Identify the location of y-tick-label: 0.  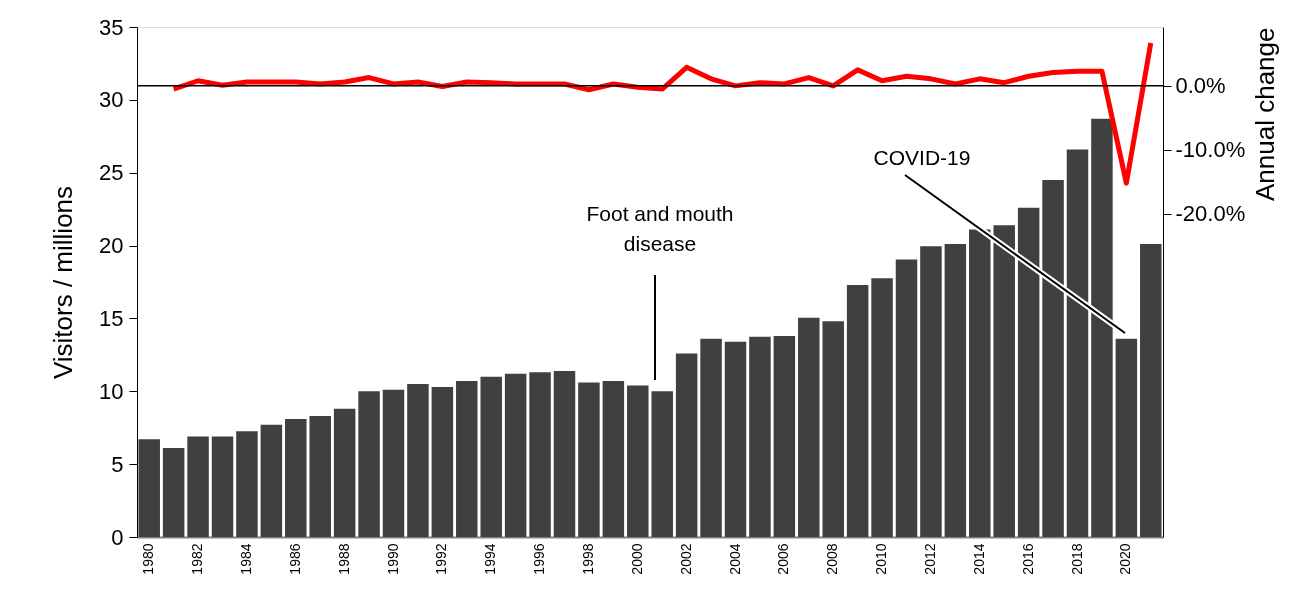
(117, 537).